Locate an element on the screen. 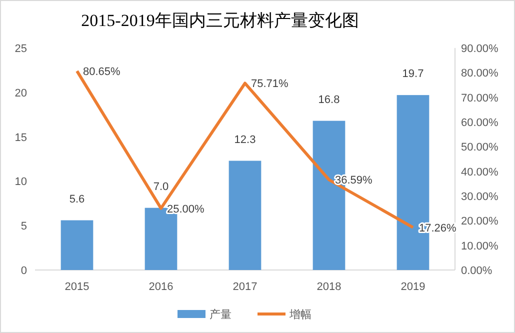  y2-tick-label: 80.00% is located at coordinates (480, 74).